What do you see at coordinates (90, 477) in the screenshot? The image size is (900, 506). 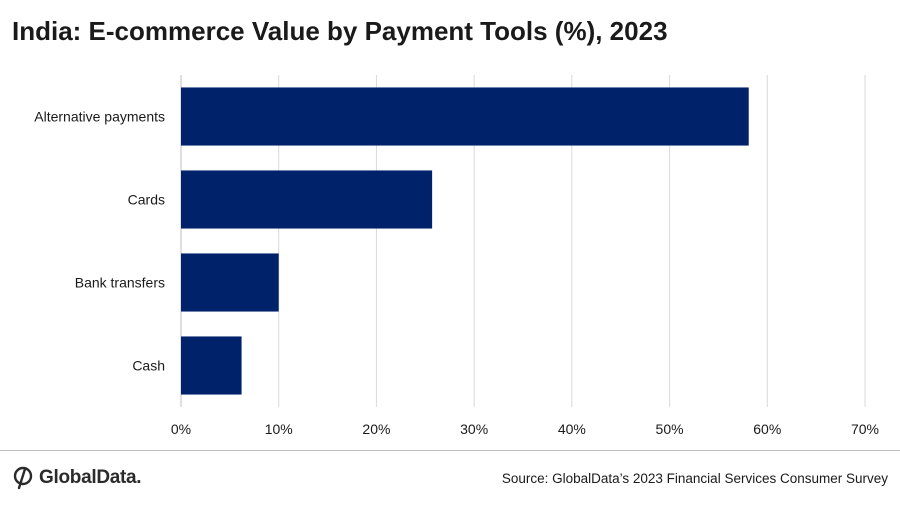 I see `brand-name: GlobalData.` at bounding box center [90, 477].